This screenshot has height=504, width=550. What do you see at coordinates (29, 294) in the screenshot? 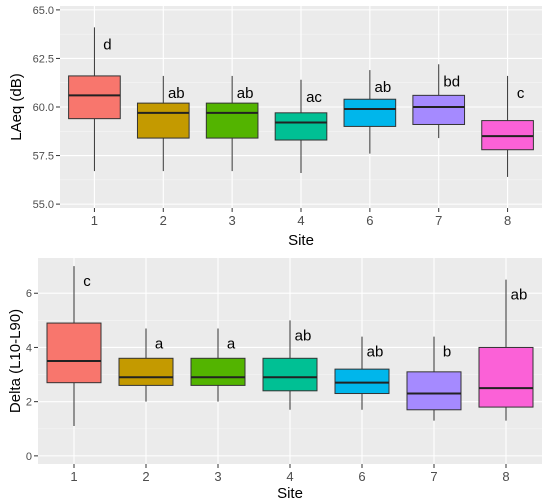
I see `y-tick-label: 6` at bounding box center [29, 294].